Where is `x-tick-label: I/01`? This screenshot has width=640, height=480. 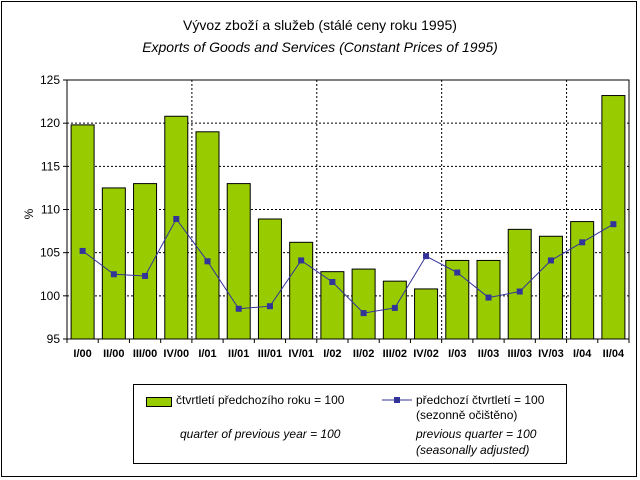
x-tick-label: I/01 is located at coordinates (207, 354).